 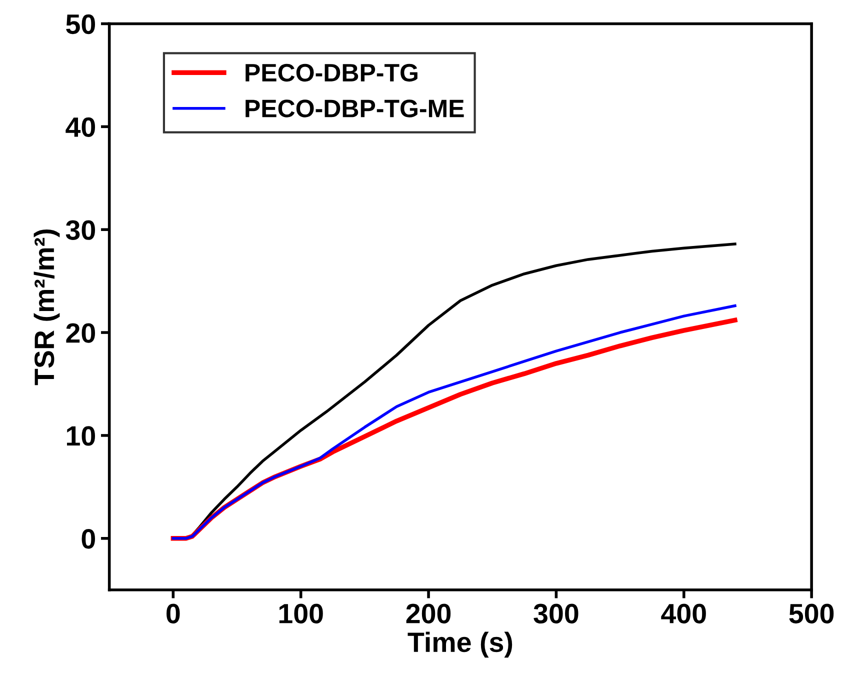 I want to click on legend-label: PECO-DBP-TG, so click(x=332, y=73).